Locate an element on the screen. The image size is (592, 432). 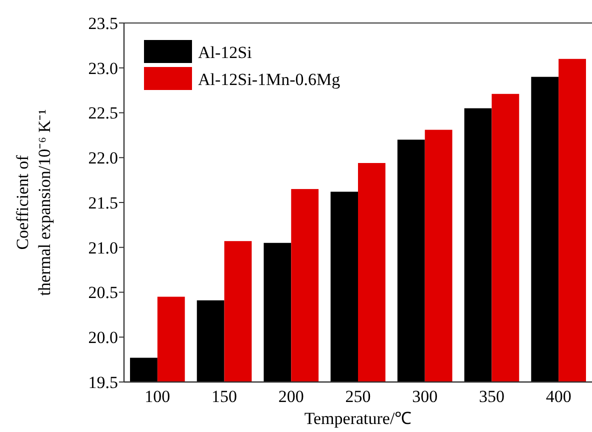
y-tick-label: 23.5 is located at coordinates (103, 23).